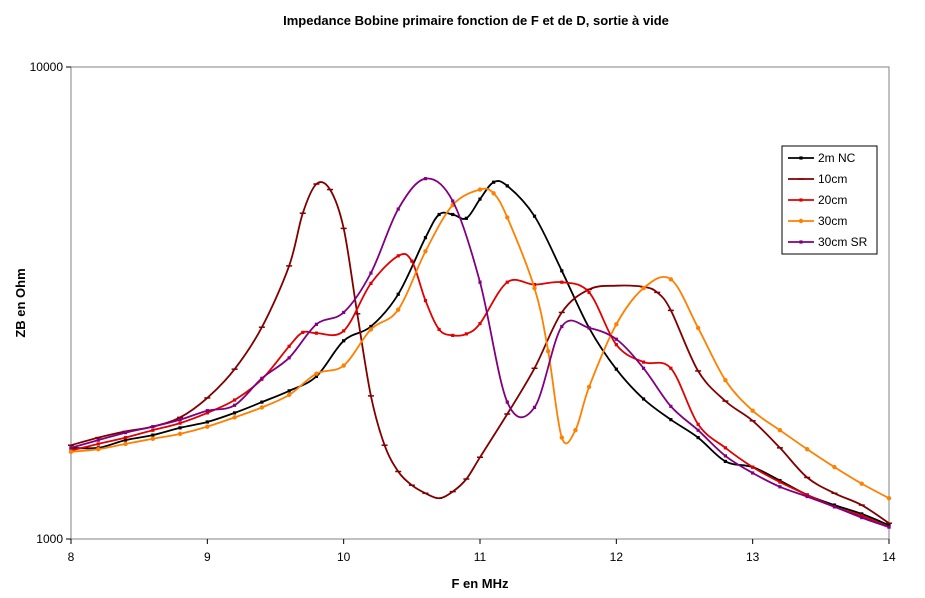  Describe the element at coordinates (207, 557) in the screenshot. I see `x-tick-label: 9` at that location.